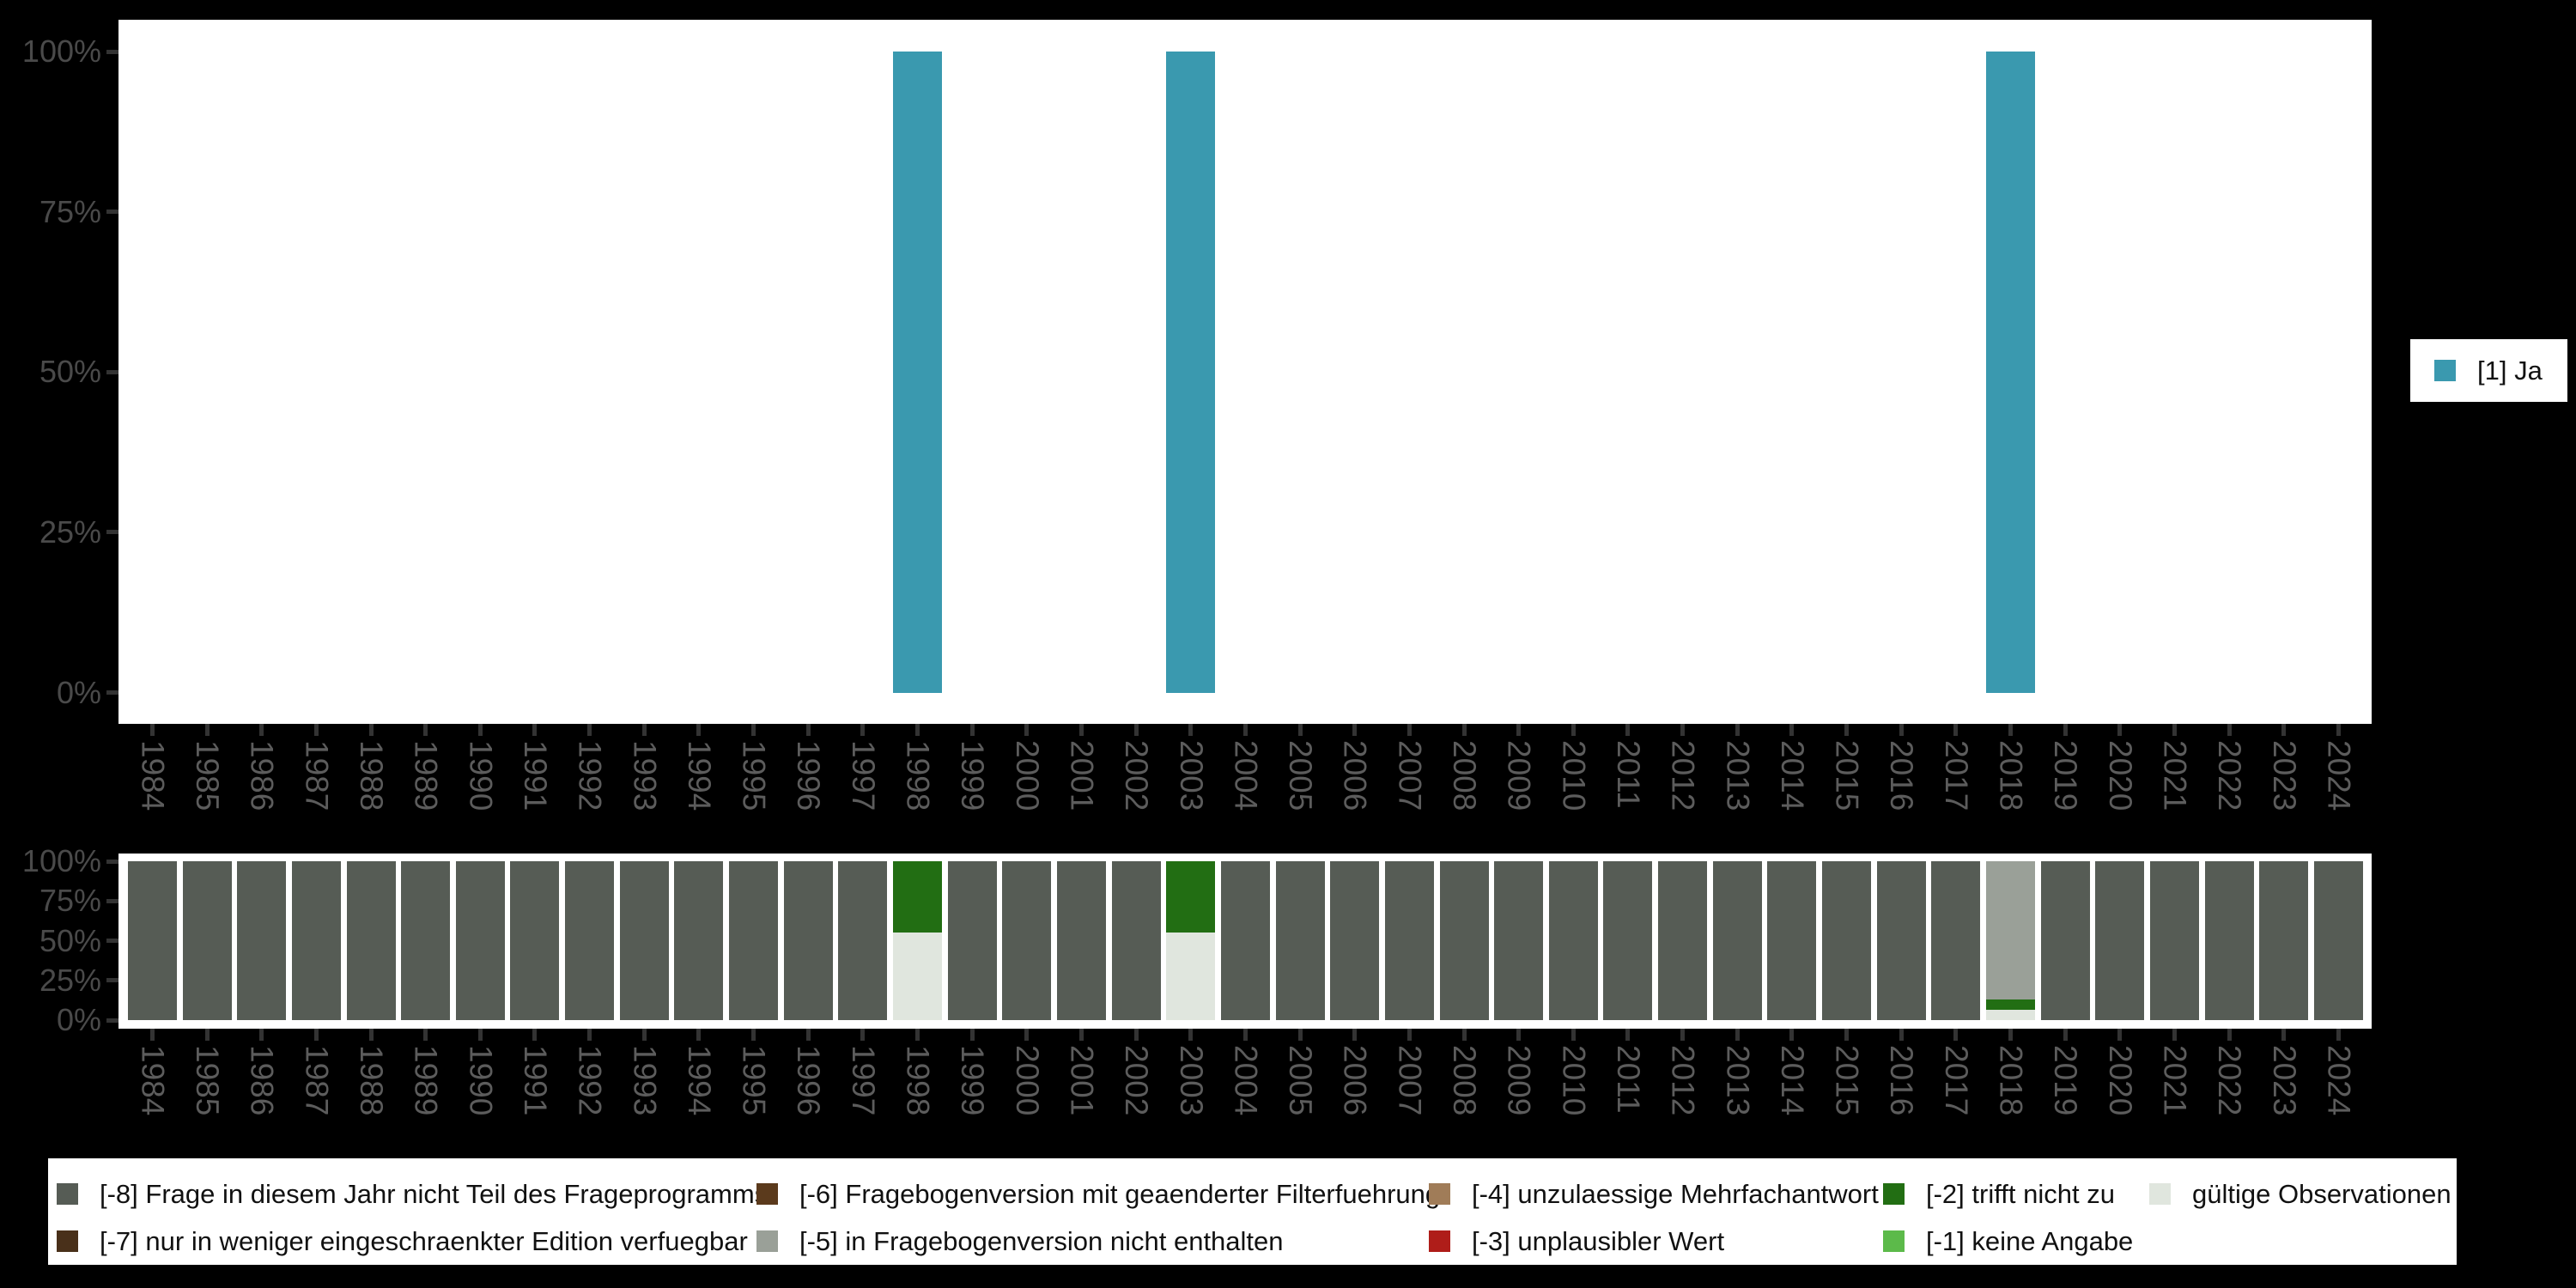 The height and width of the screenshot is (1288, 2576). I want to click on x-tick-label: 2019, so click(2066, 775).